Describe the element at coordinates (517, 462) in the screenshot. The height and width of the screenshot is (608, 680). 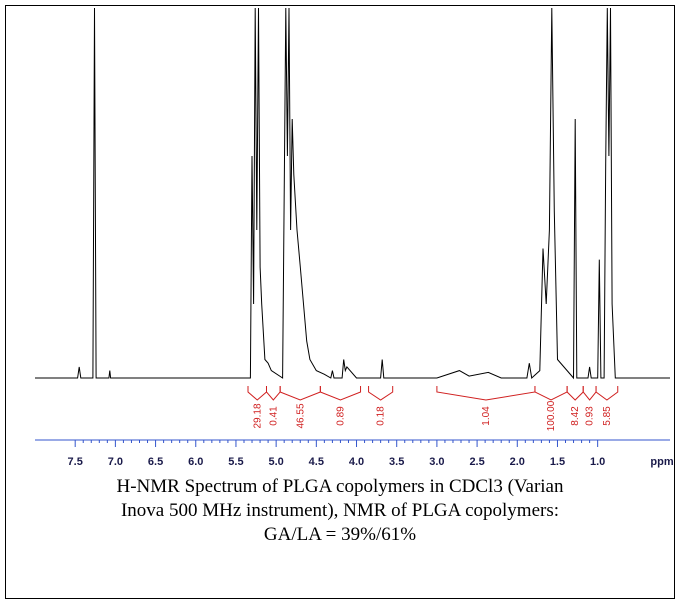
I see `x-tick-label: 2.0` at that location.